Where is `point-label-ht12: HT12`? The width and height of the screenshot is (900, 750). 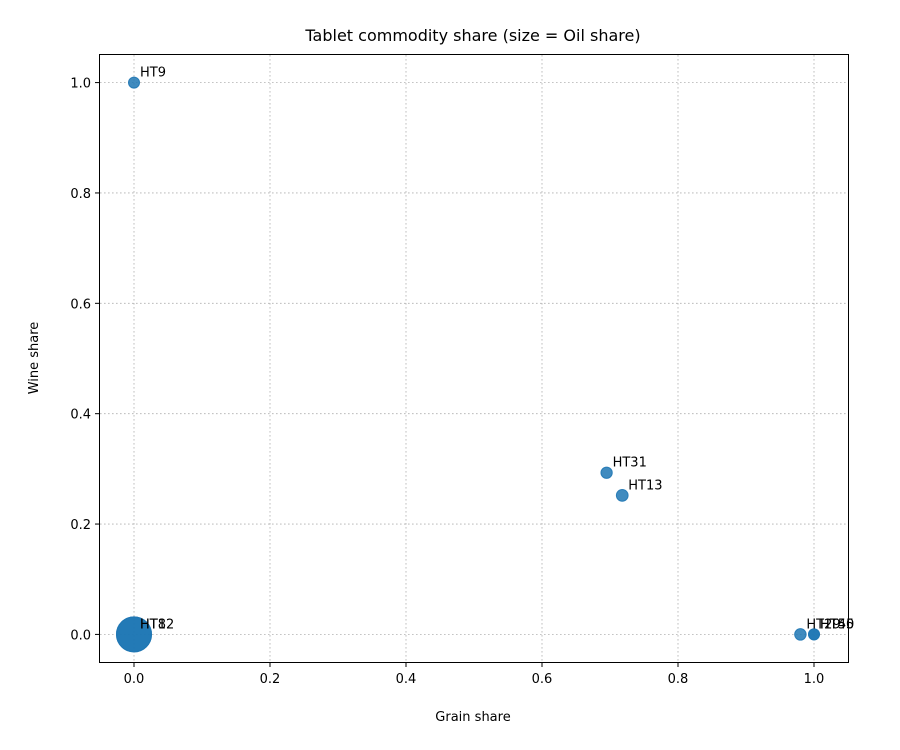
point-label-ht12: HT12 is located at coordinates (157, 624).